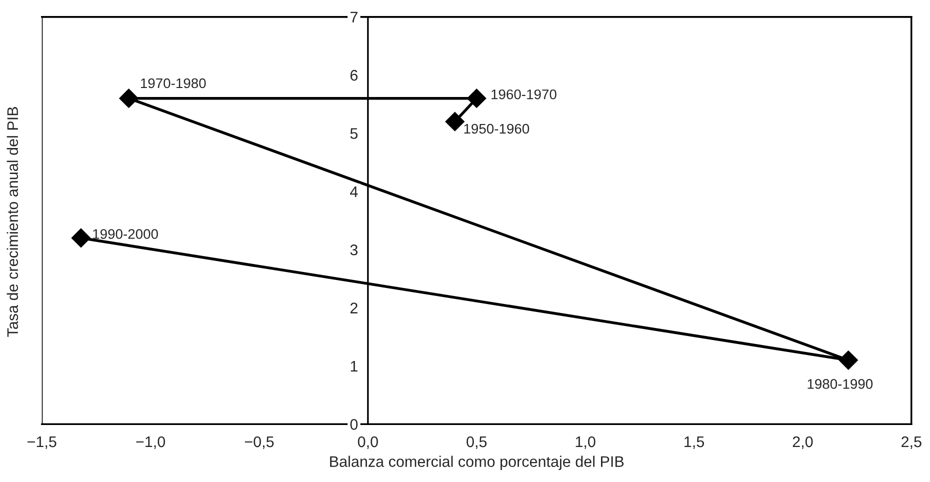 This screenshot has width=930, height=482. Describe the element at coordinates (354, 366) in the screenshot. I see `y-tick-label: 1` at that location.